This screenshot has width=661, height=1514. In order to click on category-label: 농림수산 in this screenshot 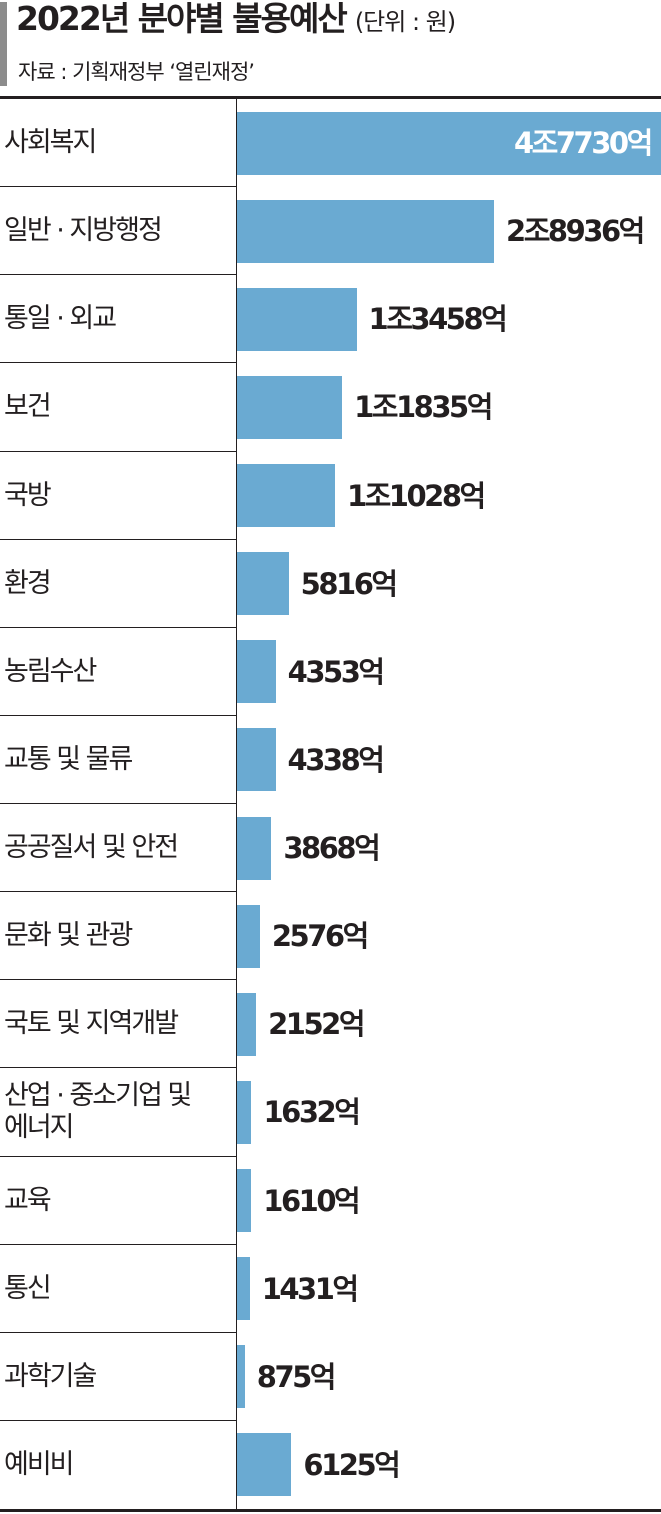, I will do `click(118, 672)`.